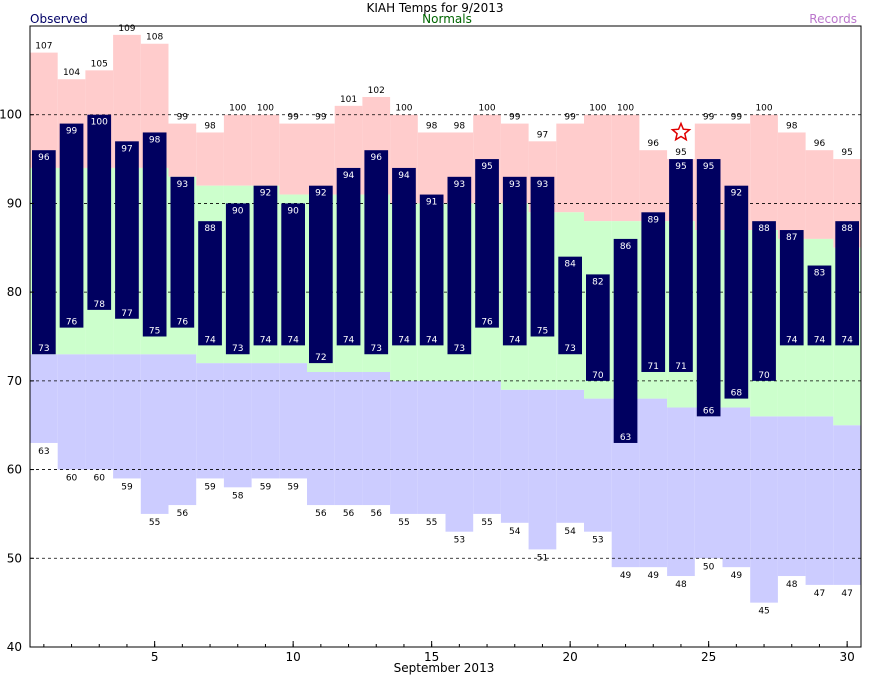  What do you see at coordinates (43, 47) in the screenshot?
I see `record-high-label: 107` at bounding box center [43, 47].